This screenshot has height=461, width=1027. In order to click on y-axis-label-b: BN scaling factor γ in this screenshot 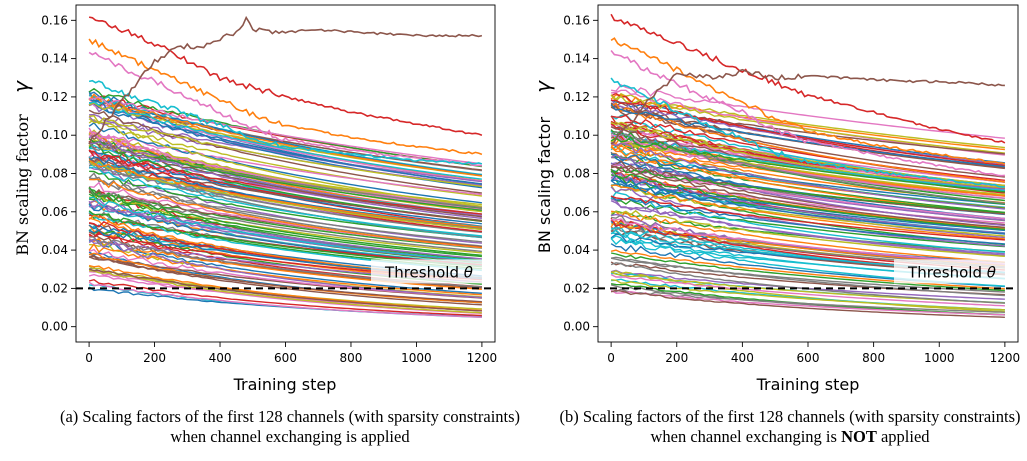, I will do `click(543, 166)`.